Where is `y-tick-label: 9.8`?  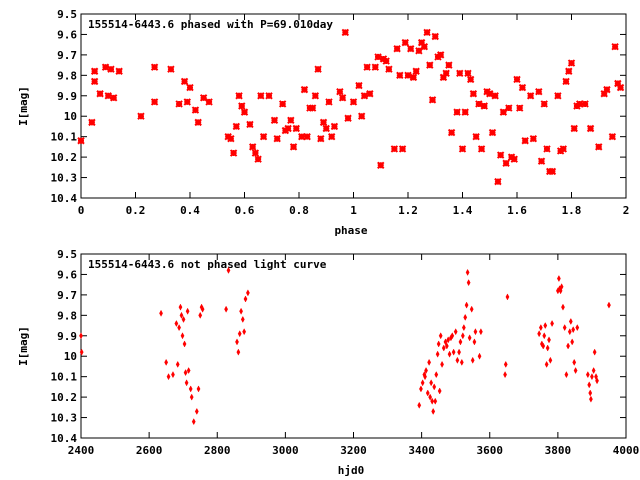 y-tick-label: 9.8 is located at coordinates (67, 75).